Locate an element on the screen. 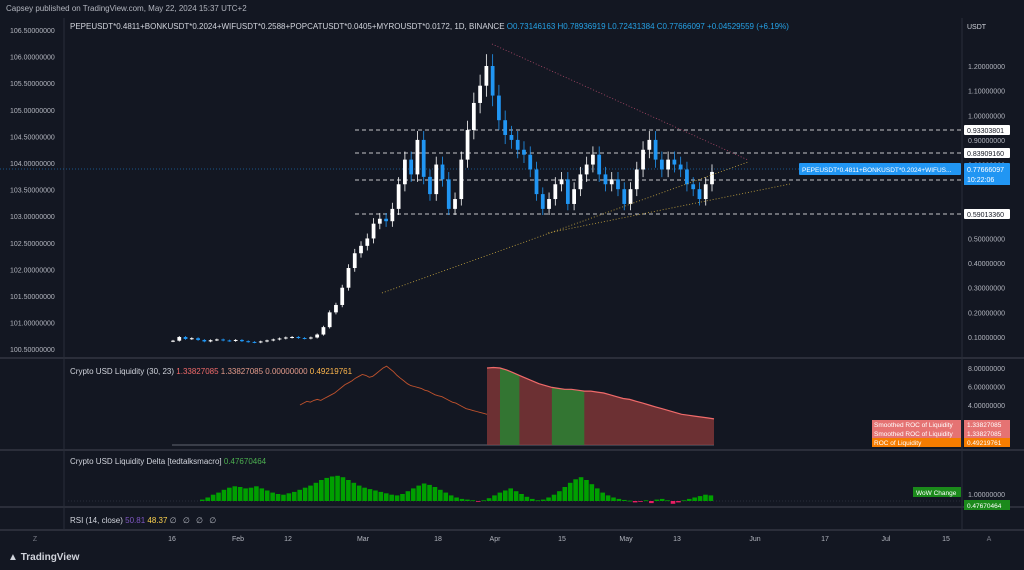  level-label: 0.59013360 is located at coordinates (985, 215).